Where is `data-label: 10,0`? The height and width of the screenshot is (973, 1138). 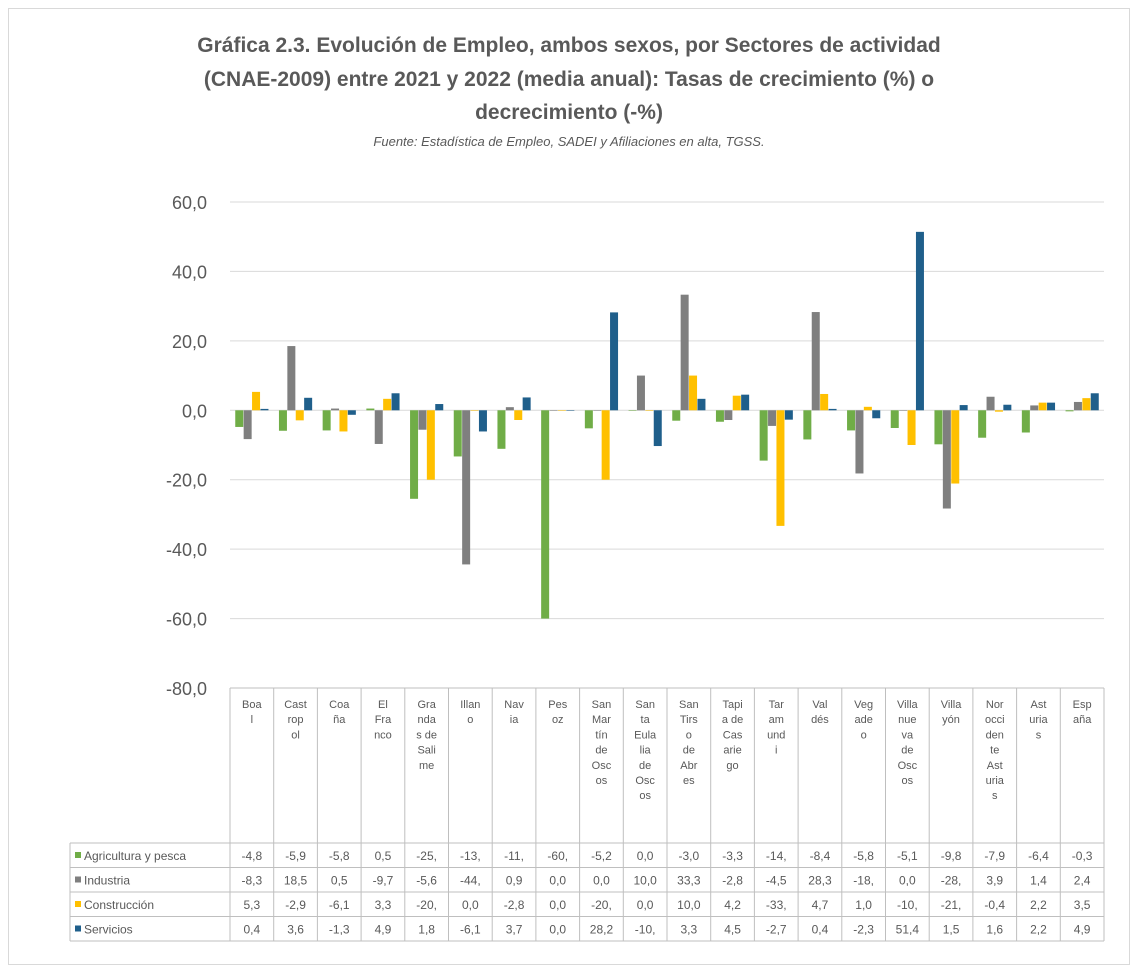 data-label: 10,0 is located at coordinates (689, 905).